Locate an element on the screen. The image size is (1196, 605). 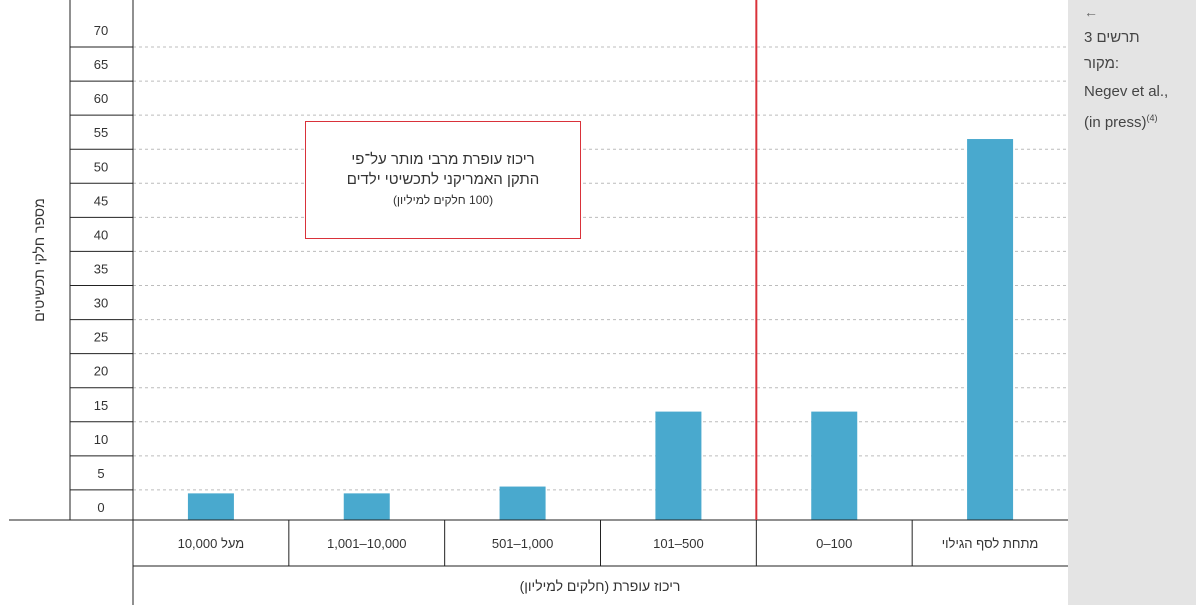
y-tick-label: 35 is located at coordinates (101, 269).